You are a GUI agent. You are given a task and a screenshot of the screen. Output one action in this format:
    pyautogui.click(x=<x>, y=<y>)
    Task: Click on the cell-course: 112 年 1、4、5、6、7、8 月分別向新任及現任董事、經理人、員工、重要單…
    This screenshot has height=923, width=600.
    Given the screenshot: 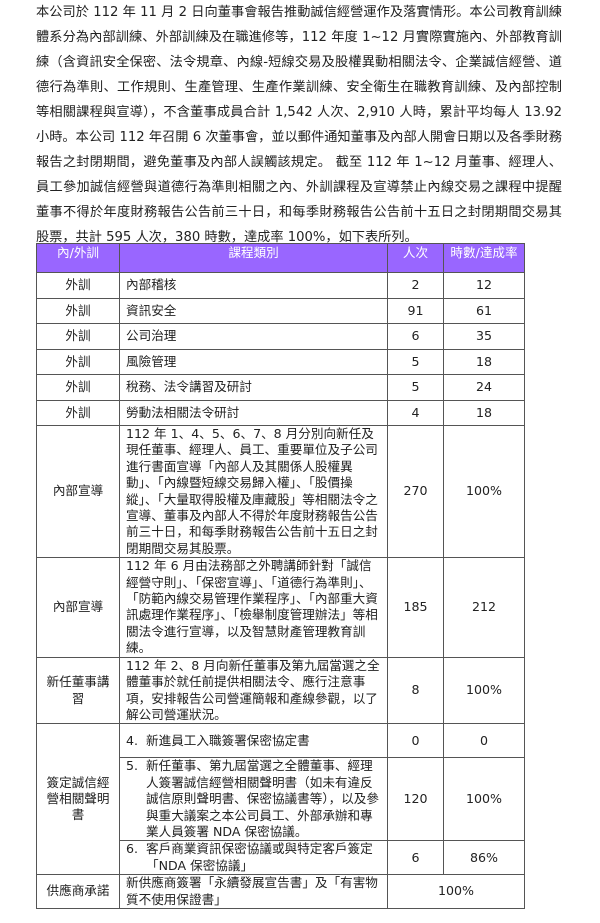 What is the action you would take?
    pyautogui.click(x=253, y=491)
    